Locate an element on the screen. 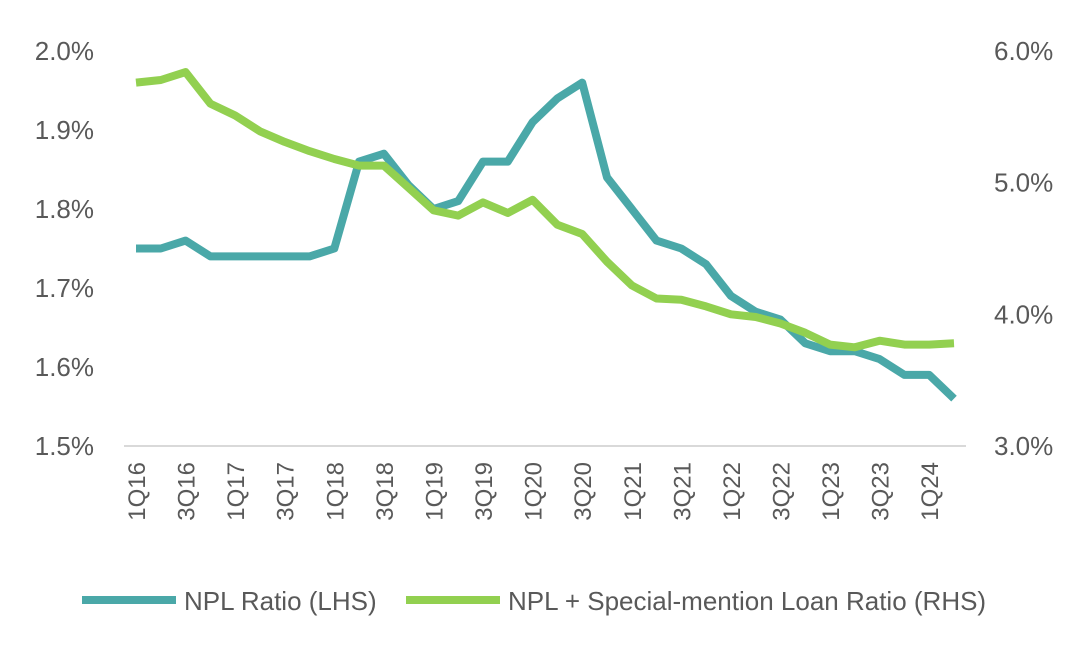  left-axis-ticks: 1.5% 1.6% 1.7% 1.8% 1.9% 2.0% is located at coordinates (64, 248).